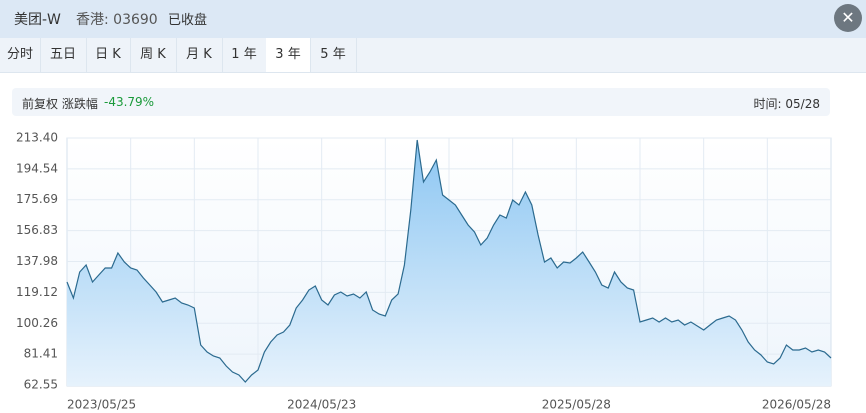  What do you see at coordinates (117, 20) in the screenshot?
I see `stock-code: 香港: 03690` at bounding box center [117, 20].